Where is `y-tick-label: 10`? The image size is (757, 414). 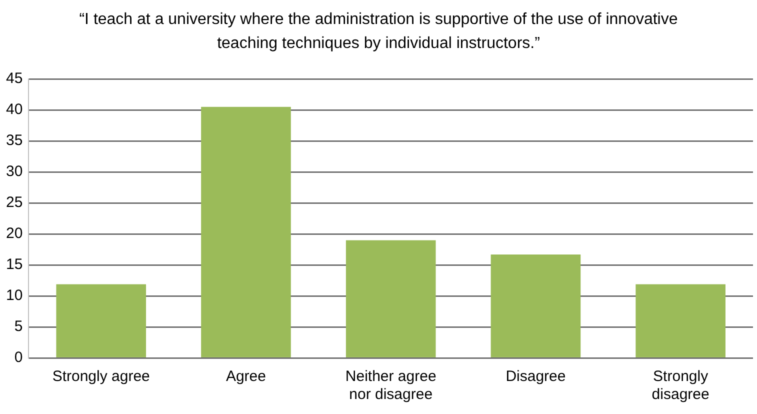
y-tick-label: 10 is located at coordinates (14, 295).